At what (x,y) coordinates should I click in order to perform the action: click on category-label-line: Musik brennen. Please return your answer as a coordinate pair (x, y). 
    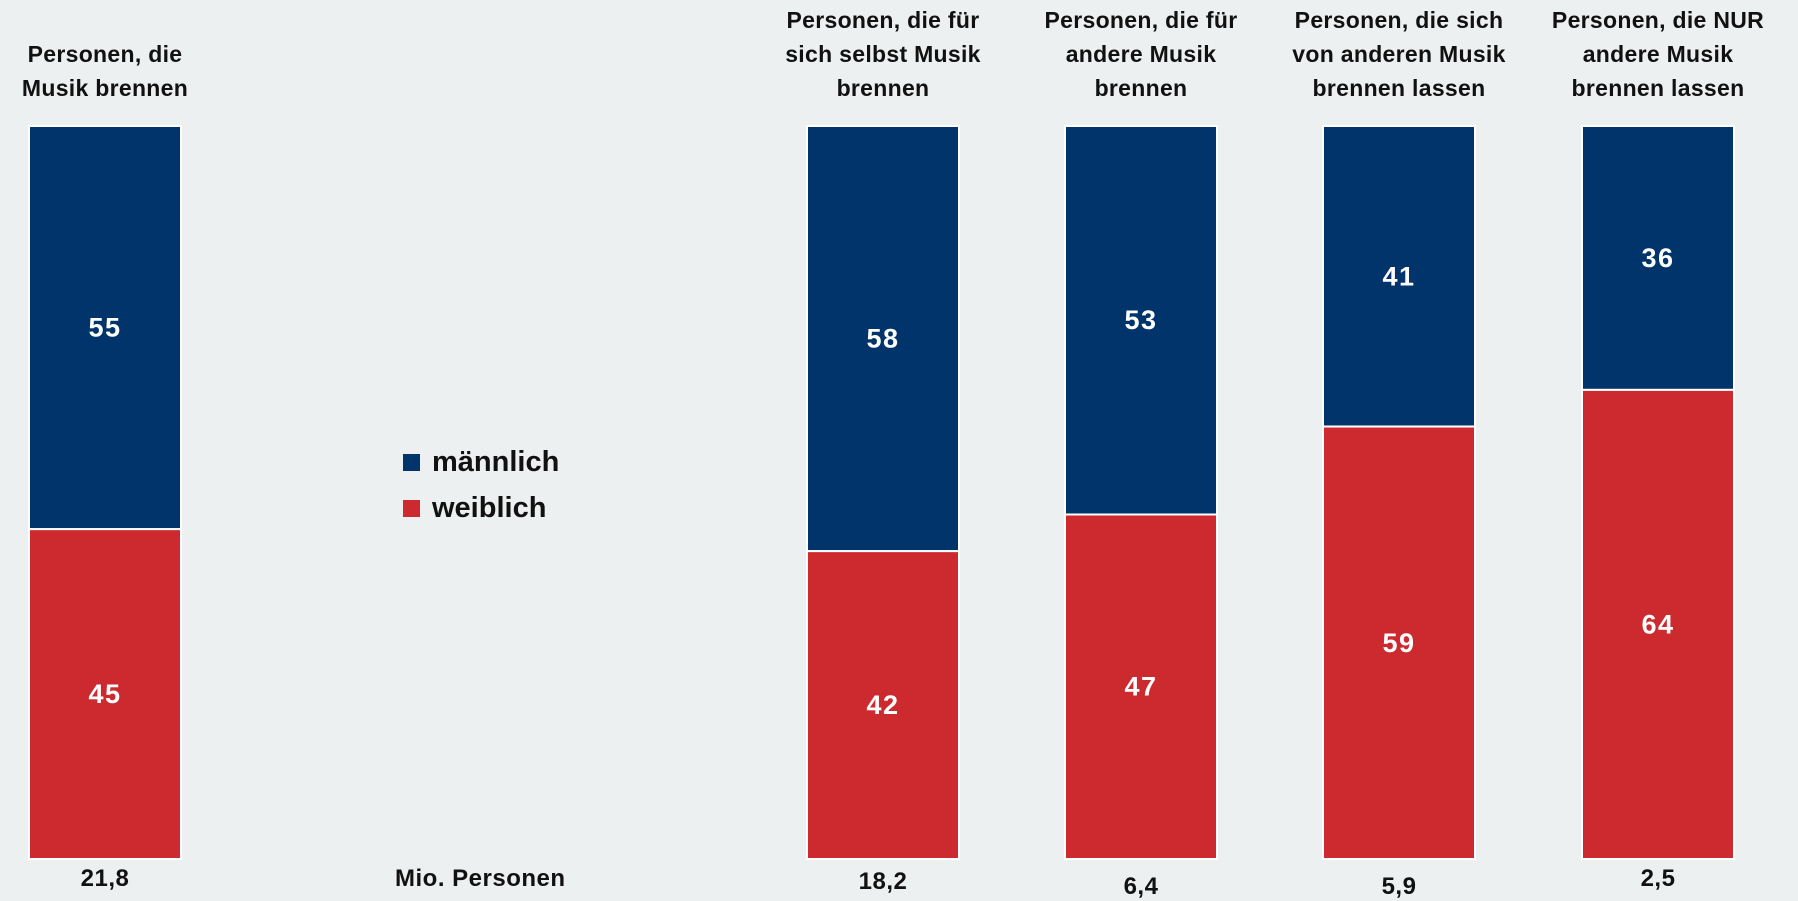
    Looking at the image, I should click on (105, 88).